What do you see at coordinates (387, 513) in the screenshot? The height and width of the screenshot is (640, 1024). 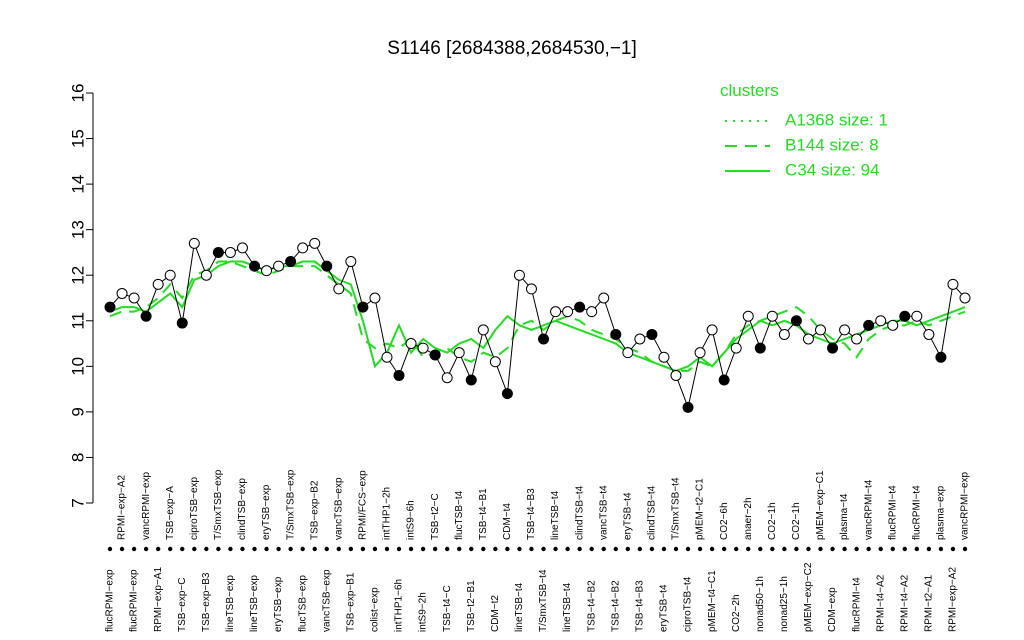 I see `x-tick-label: intTHP1−2h` at bounding box center [387, 513].